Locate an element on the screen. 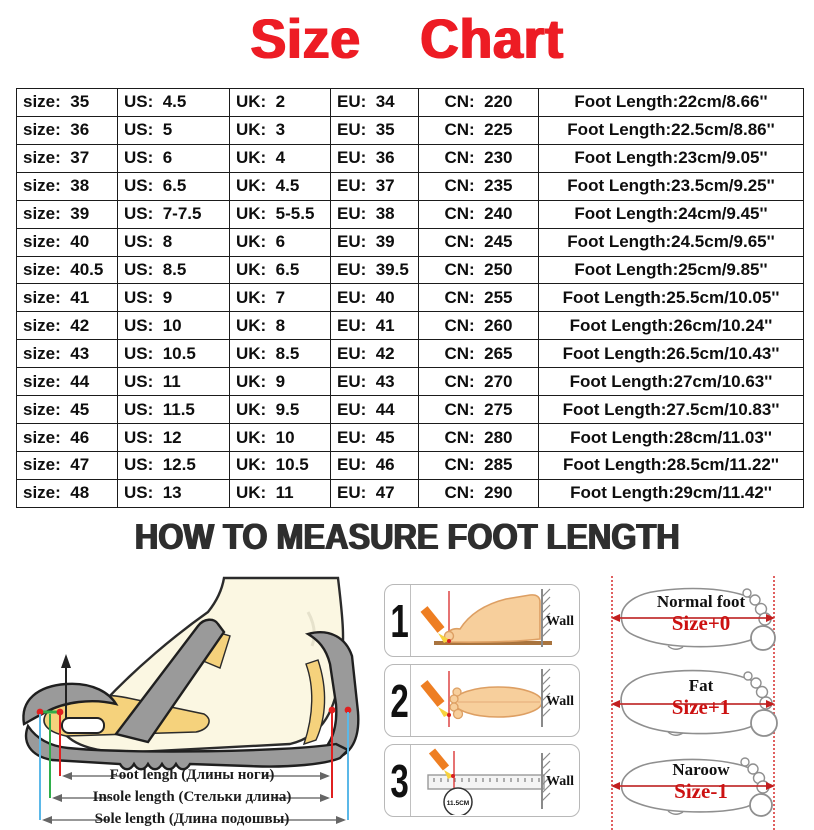 This screenshot has width=814, height=830. cell-size: size: 46 is located at coordinates (67, 437).